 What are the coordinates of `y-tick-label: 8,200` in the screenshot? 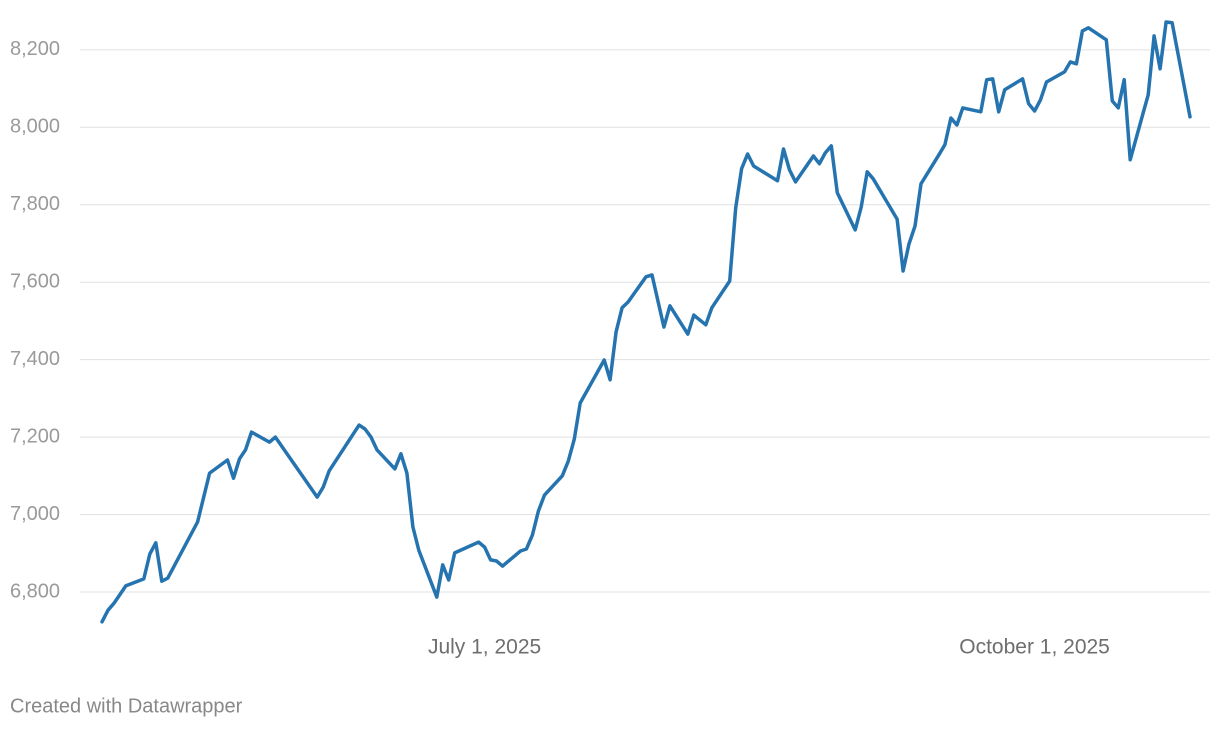 It's located at (35, 49).